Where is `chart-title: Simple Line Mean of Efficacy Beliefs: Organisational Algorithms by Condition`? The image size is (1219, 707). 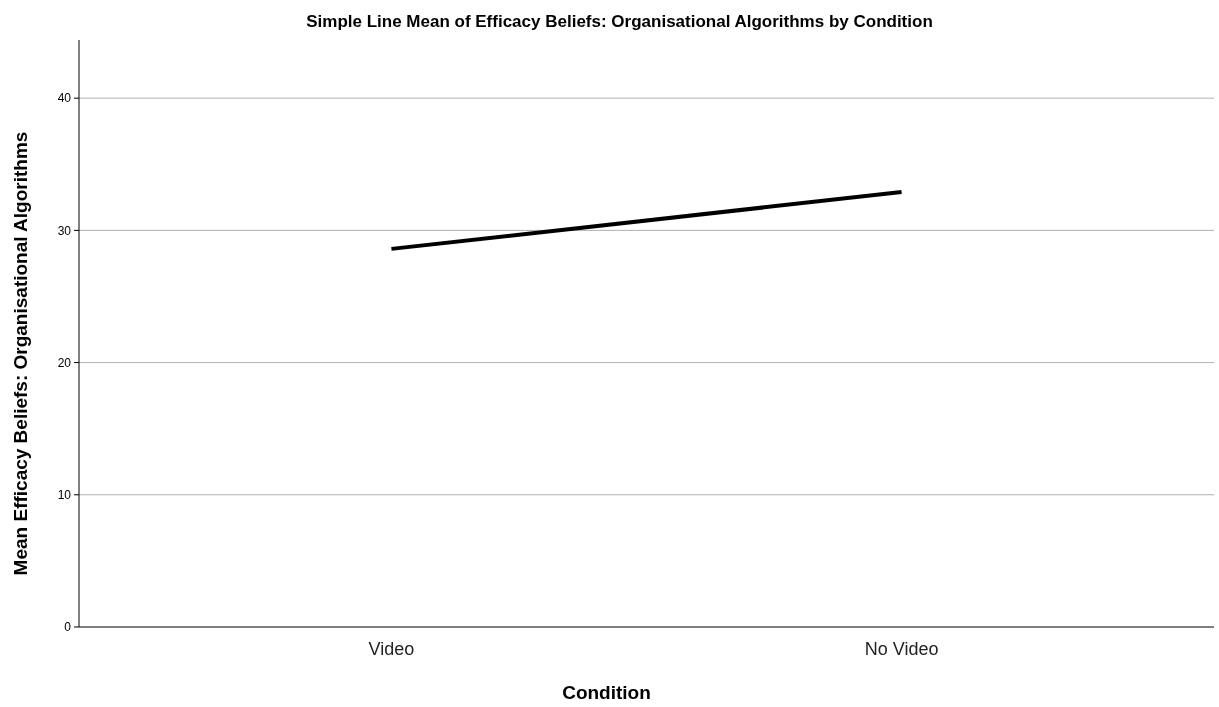
chart-title: Simple Line Mean of Efficacy Beliefs: Organisational Algorithms by Condition is located at coordinates (619, 21).